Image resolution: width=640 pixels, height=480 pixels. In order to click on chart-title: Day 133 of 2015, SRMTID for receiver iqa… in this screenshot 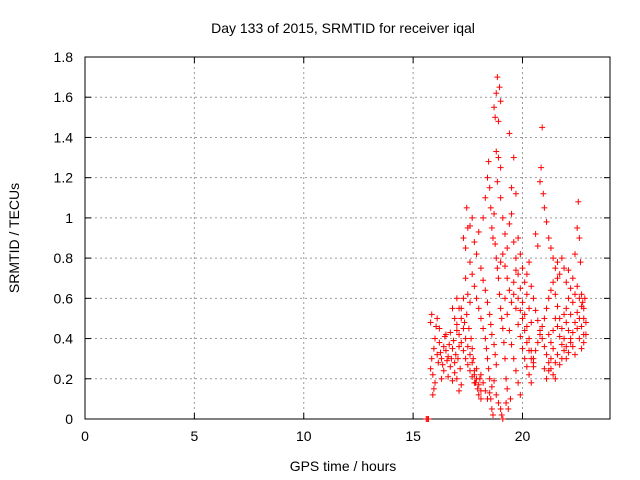, I will do `click(343, 28)`.